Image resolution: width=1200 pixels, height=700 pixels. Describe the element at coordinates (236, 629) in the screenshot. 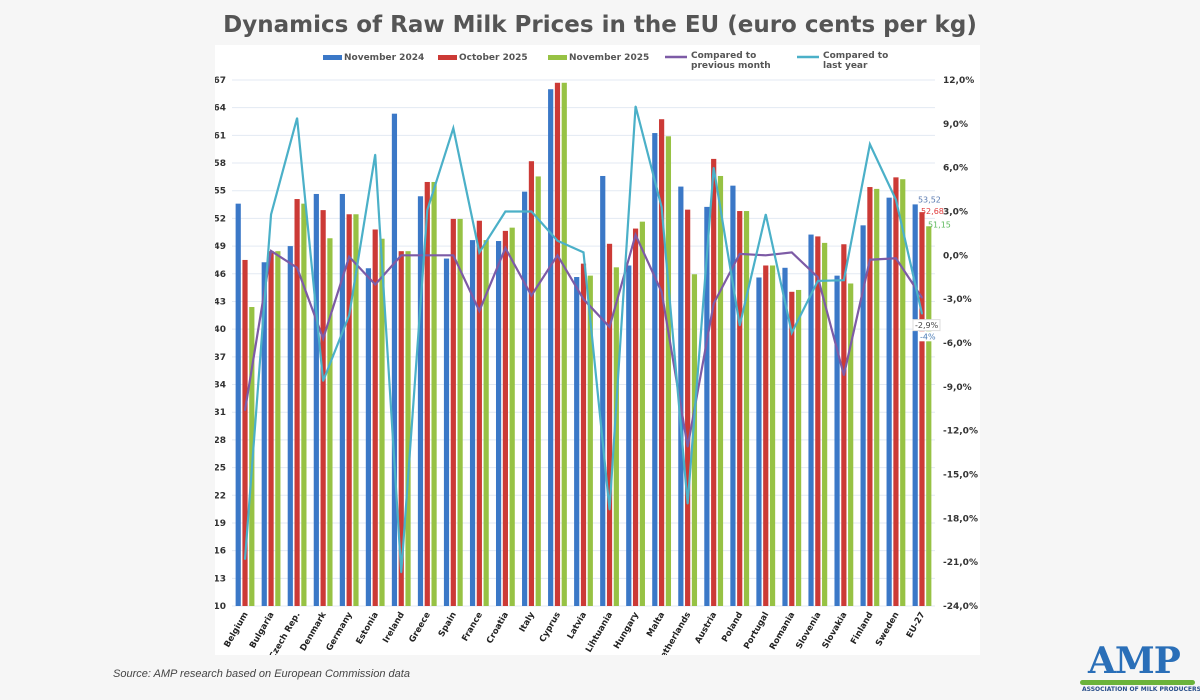

I see `category-label: Belgium` at that location.